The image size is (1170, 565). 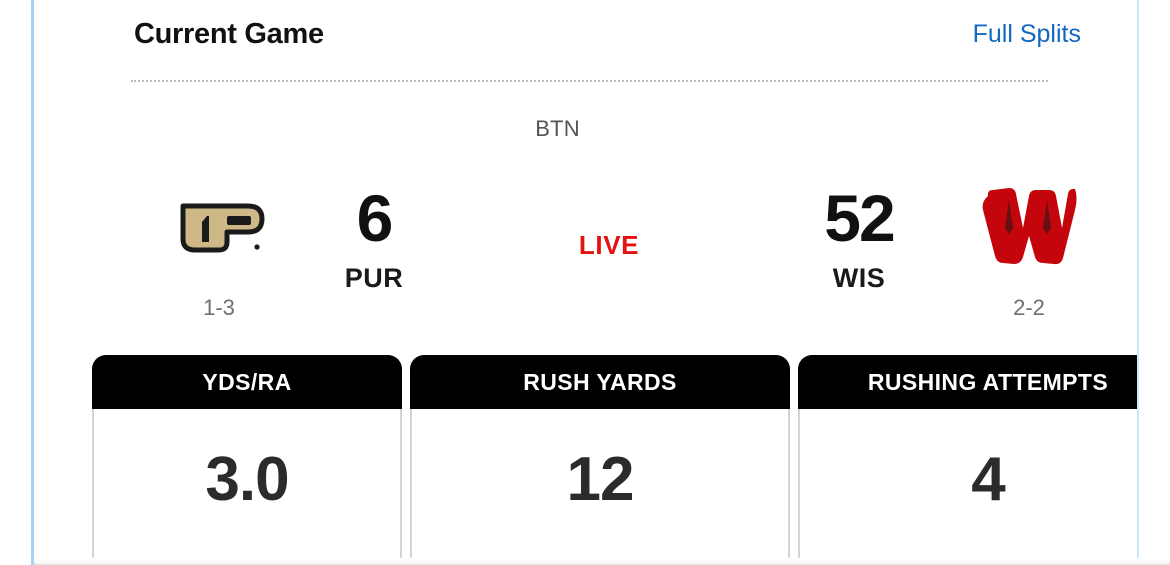 I want to click on stat-card: RUSHING ATTEMPTS 4, so click(x=967, y=460).